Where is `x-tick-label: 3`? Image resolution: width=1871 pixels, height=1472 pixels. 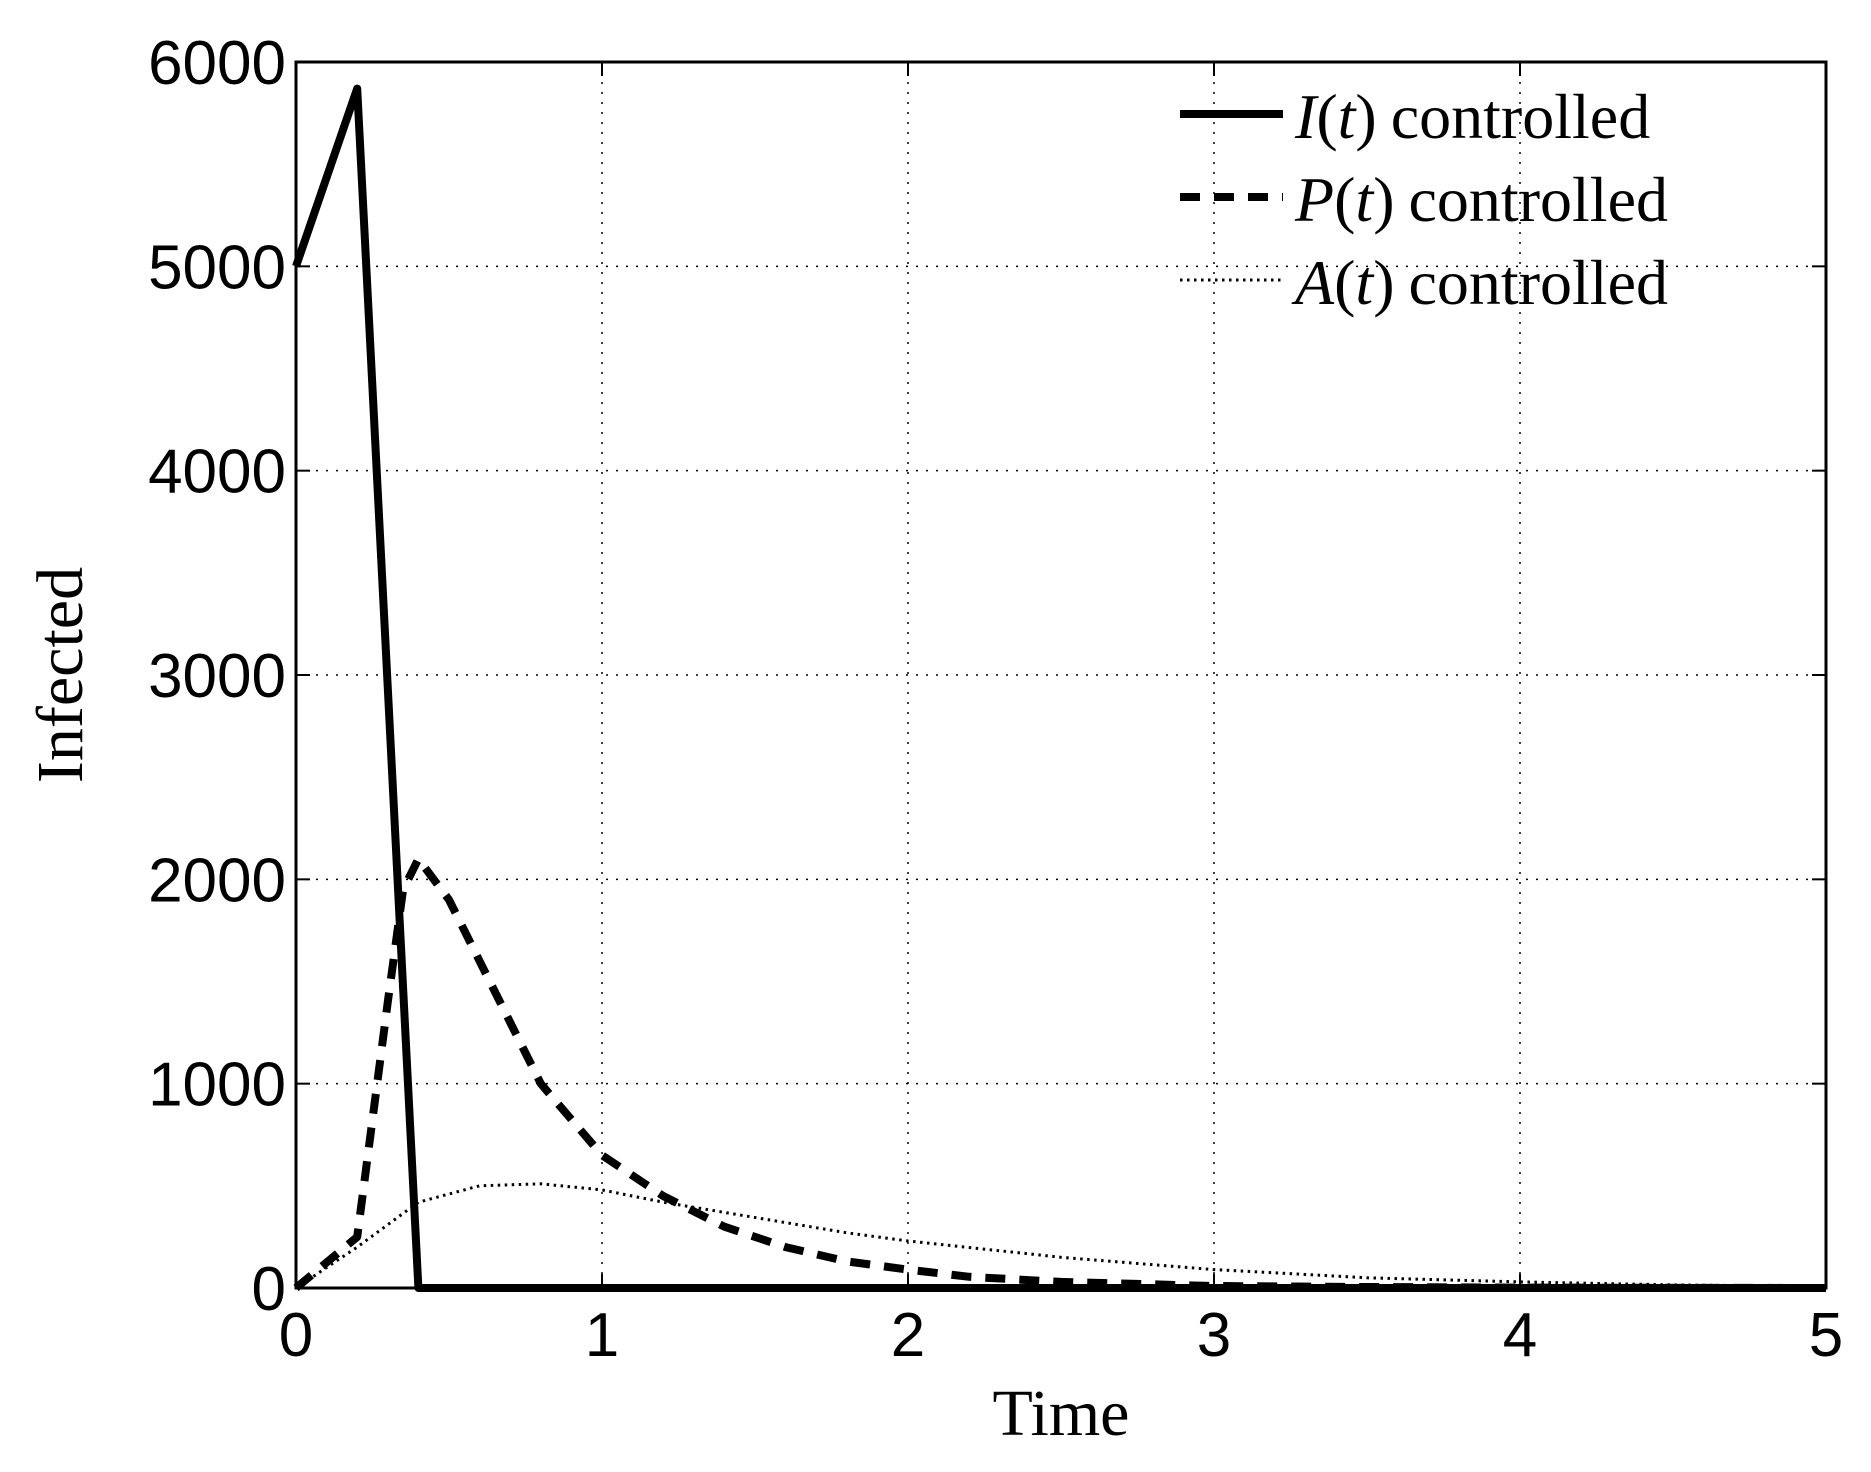 x-tick-label: 3 is located at coordinates (1214, 1335).